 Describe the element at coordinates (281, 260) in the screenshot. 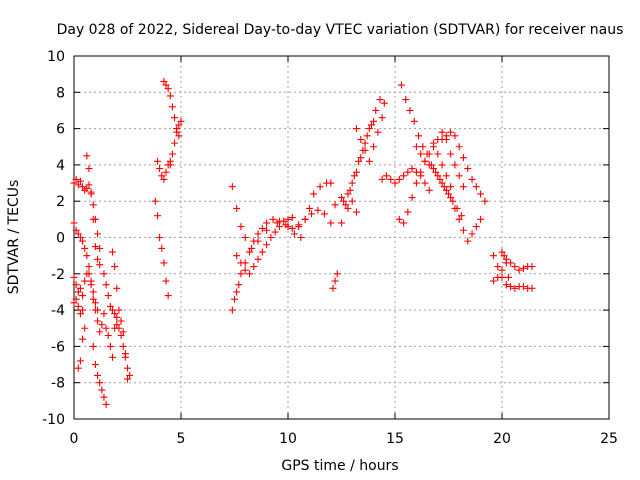

I see `series-sat-p` at that location.